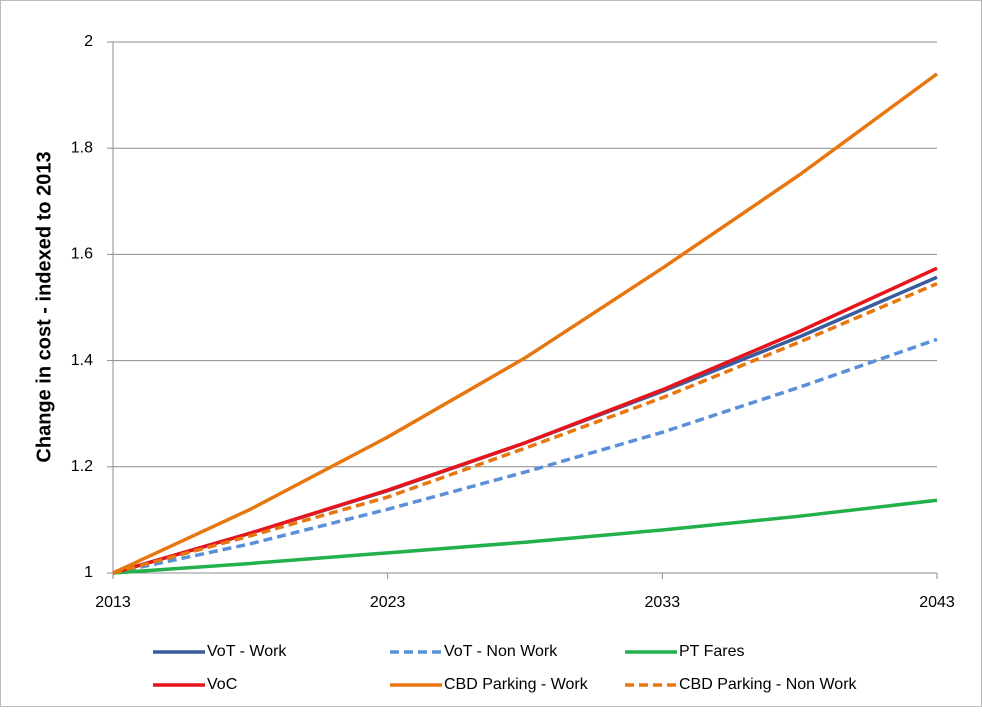 This screenshot has height=712, width=982. I want to click on y-axis-title: Change in cost - indexed to 2013, so click(44, 306).